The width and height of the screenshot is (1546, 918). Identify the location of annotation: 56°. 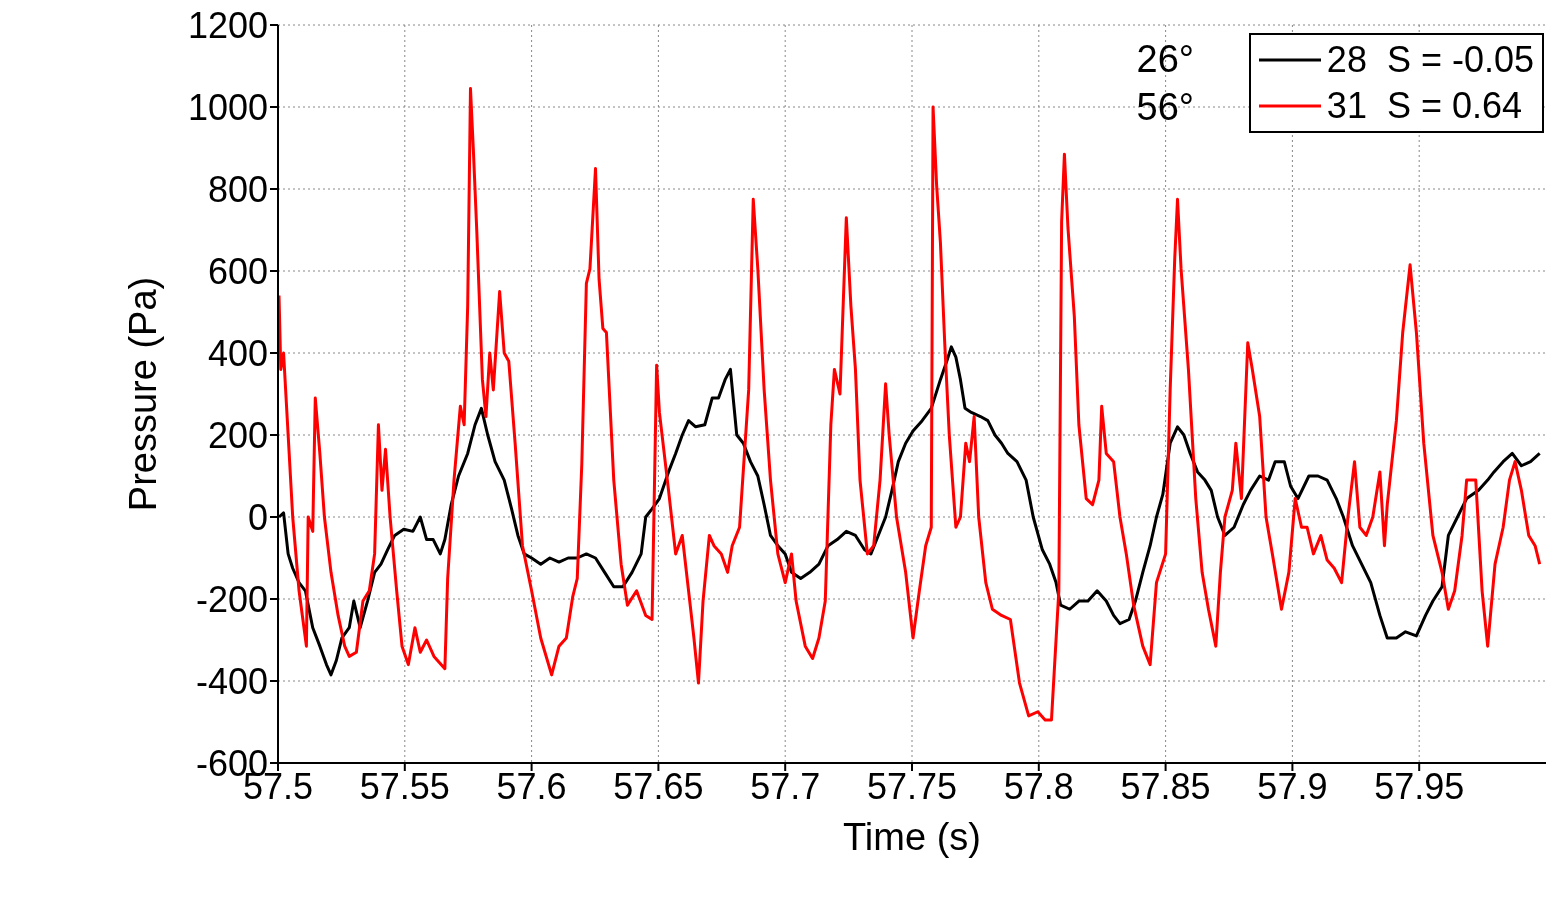
(1165, 107).